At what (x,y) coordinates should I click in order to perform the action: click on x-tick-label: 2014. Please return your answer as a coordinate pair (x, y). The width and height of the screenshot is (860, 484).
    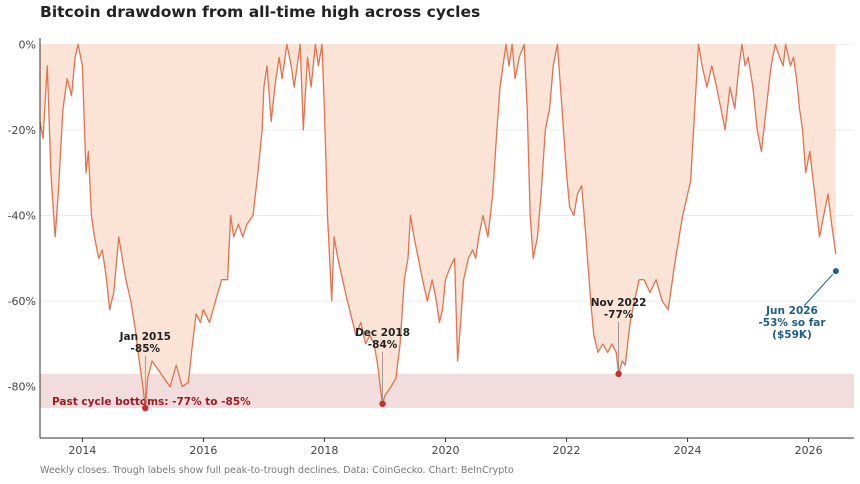
    Looking at the image, I should click on (82, 450).